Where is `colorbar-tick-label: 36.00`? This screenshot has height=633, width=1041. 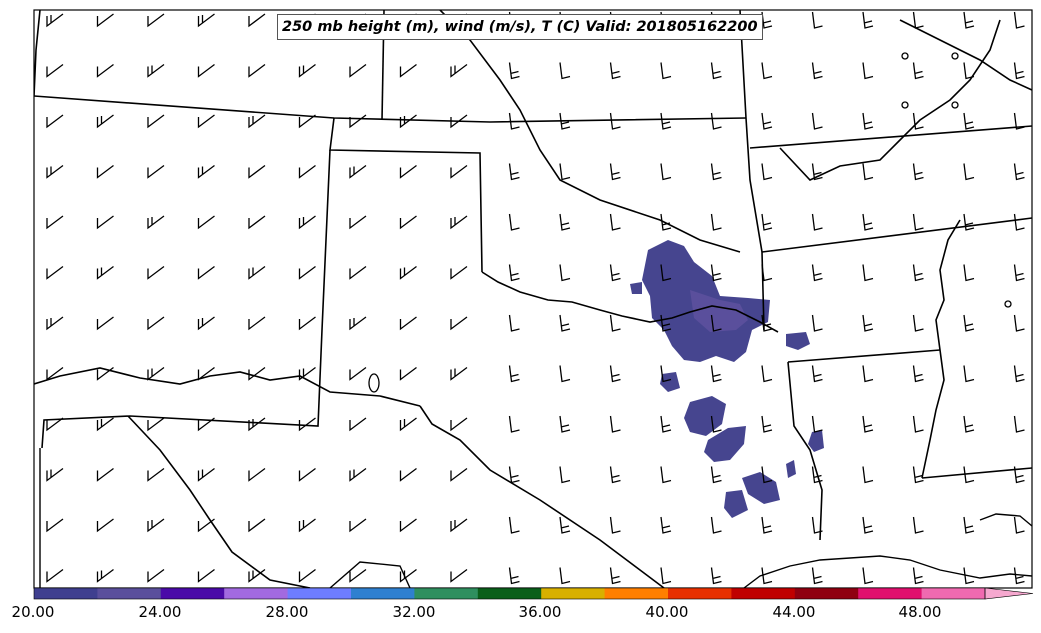
colorbar-tick-label: 36.00 is located at coordinates (540, 612).